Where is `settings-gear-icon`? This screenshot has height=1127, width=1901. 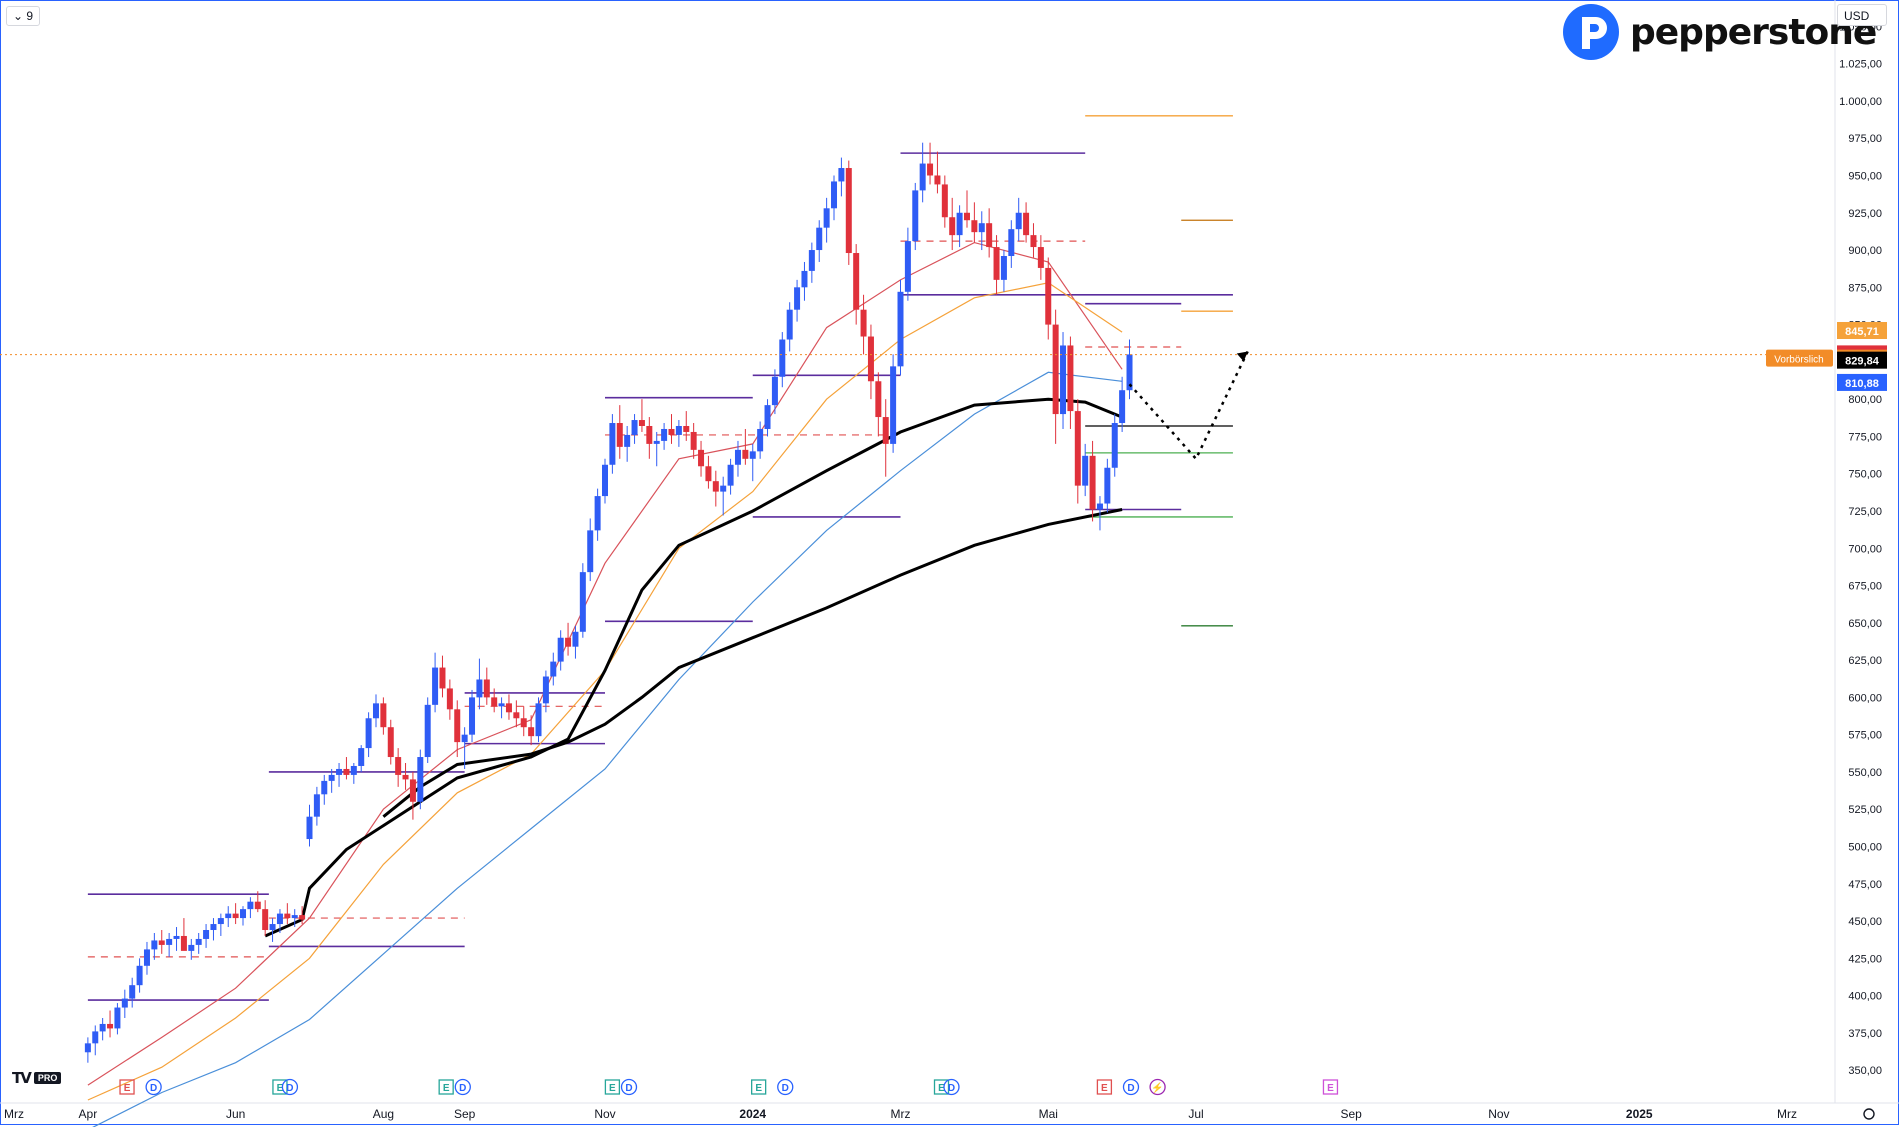 settings-gear-icon is located at coordinates (1869, 1114).